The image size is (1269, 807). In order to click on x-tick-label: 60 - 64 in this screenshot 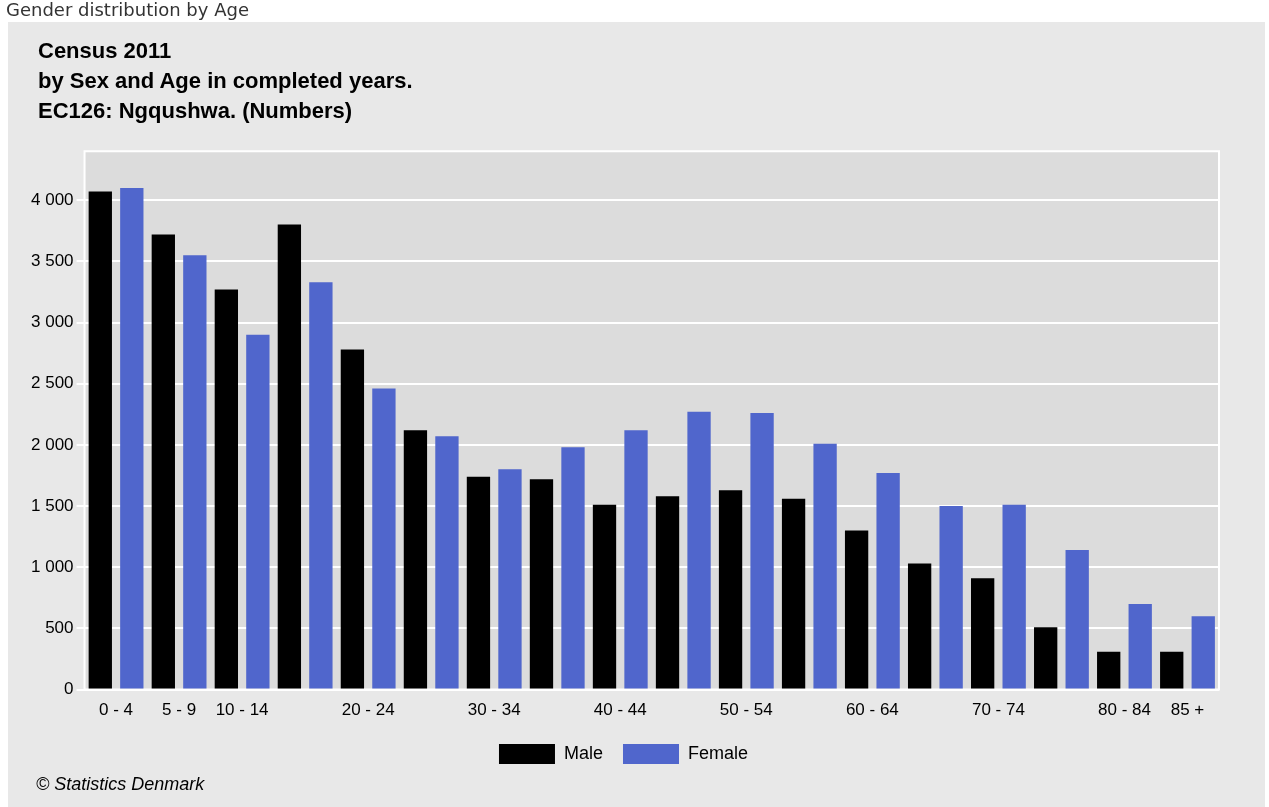, I will do `click(872, 710)`.